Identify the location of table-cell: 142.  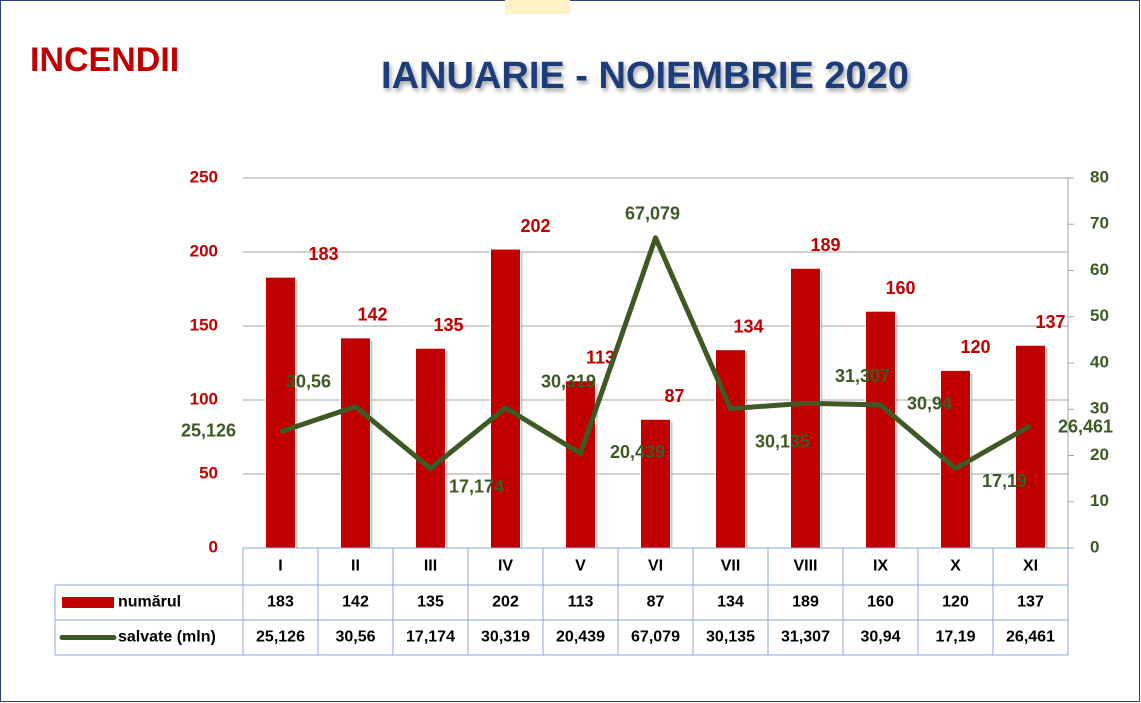
(355, 602).